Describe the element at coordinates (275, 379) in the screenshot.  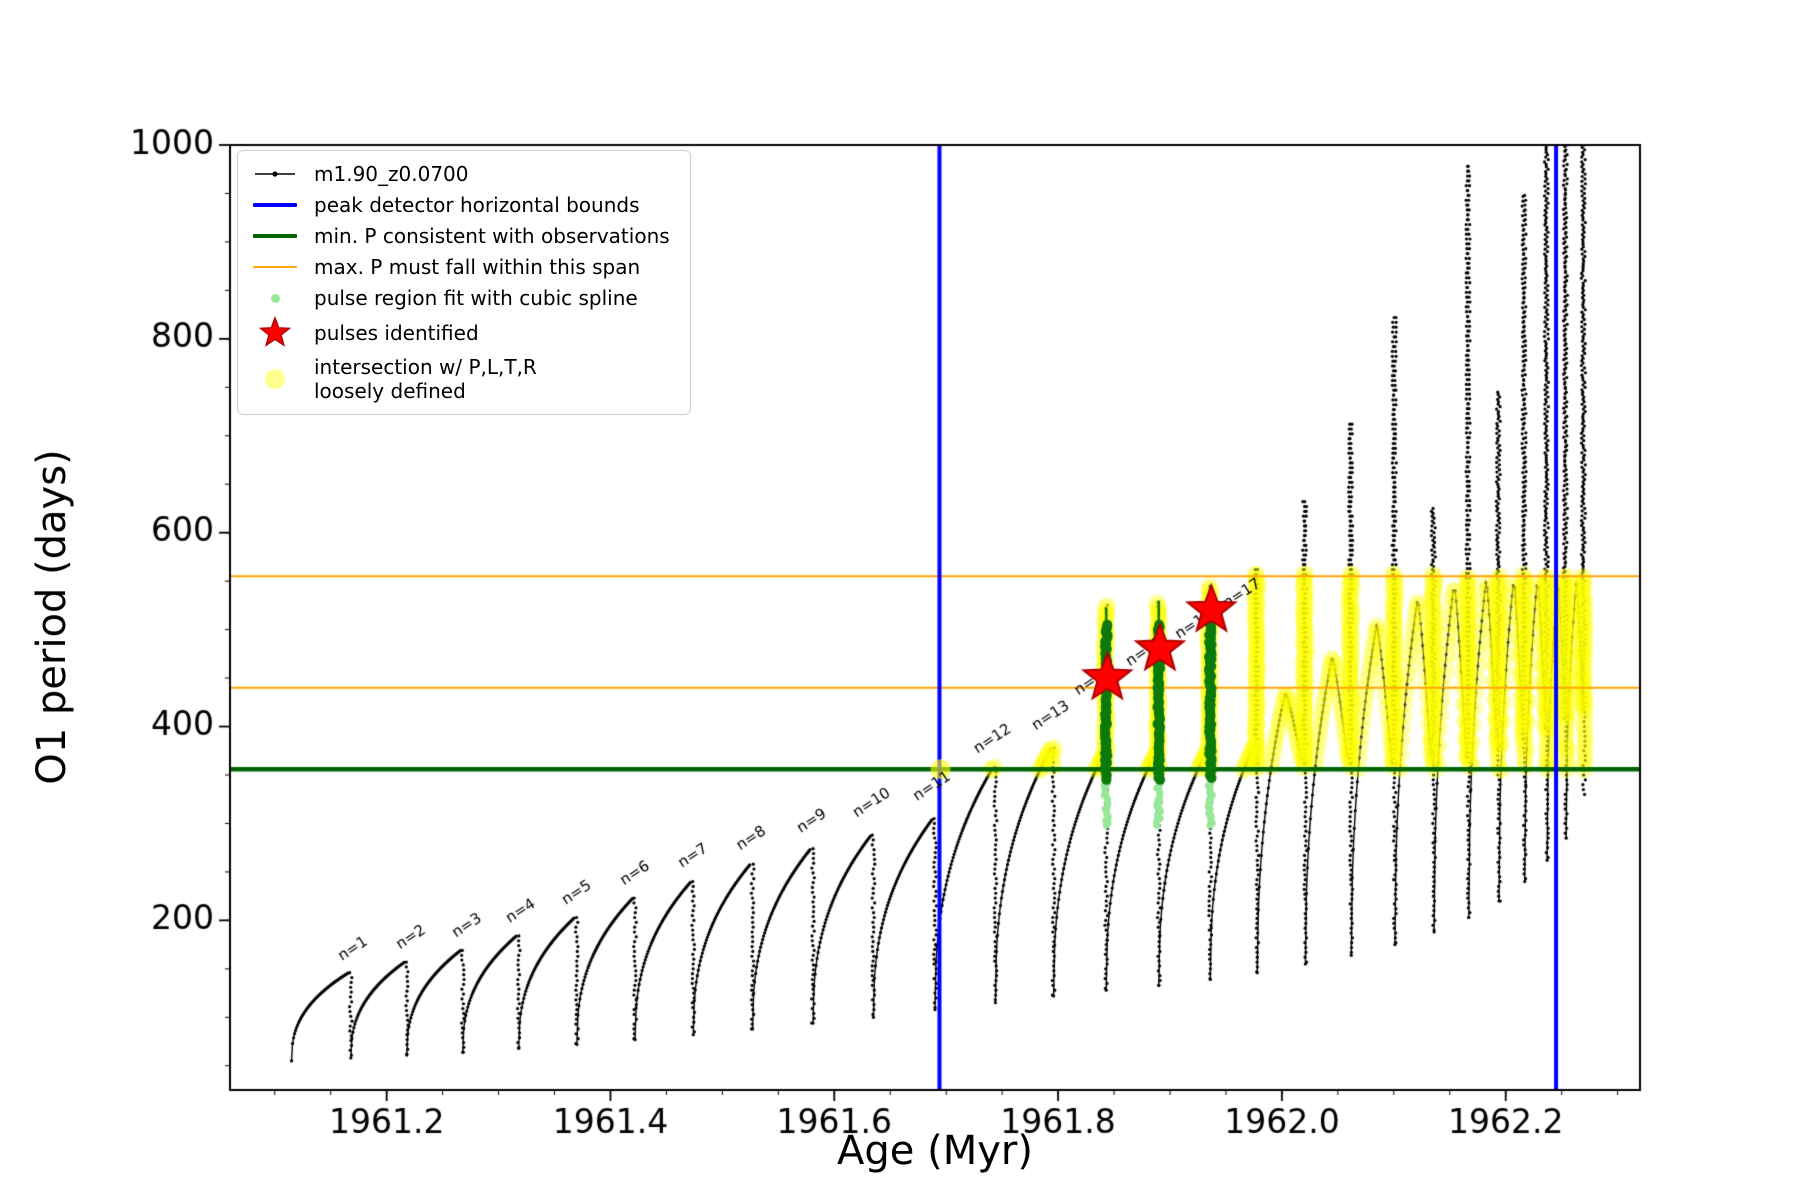
I see `yellow-dot-marker` at that location.